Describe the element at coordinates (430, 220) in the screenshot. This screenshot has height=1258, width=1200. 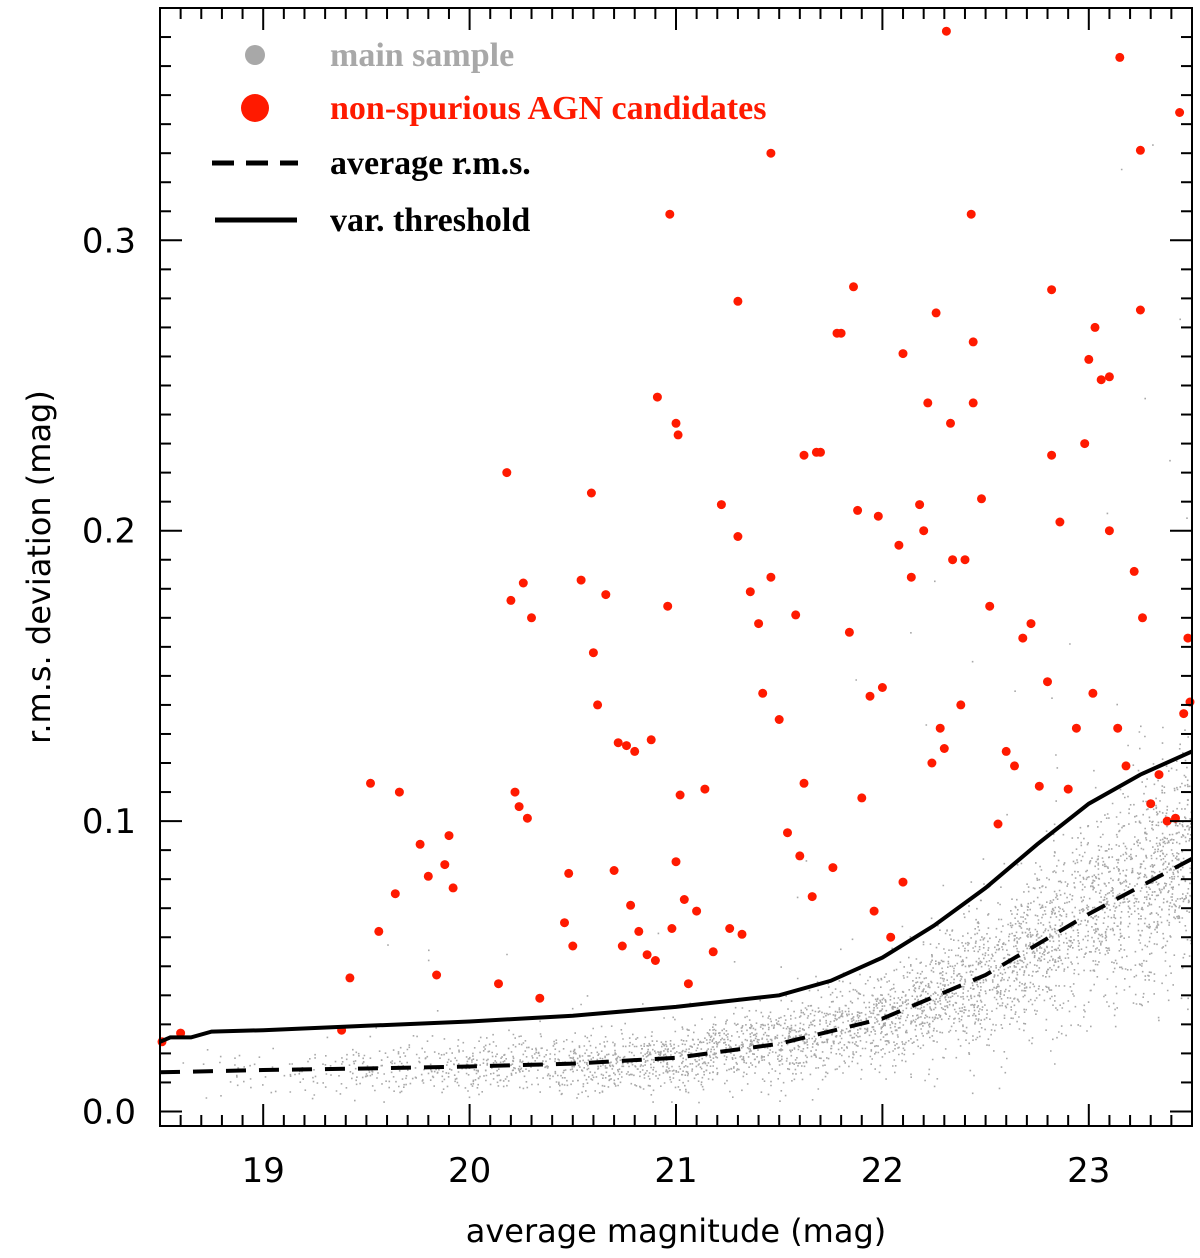
I see `legend-label-var-threshold: var. threshold` at that location.